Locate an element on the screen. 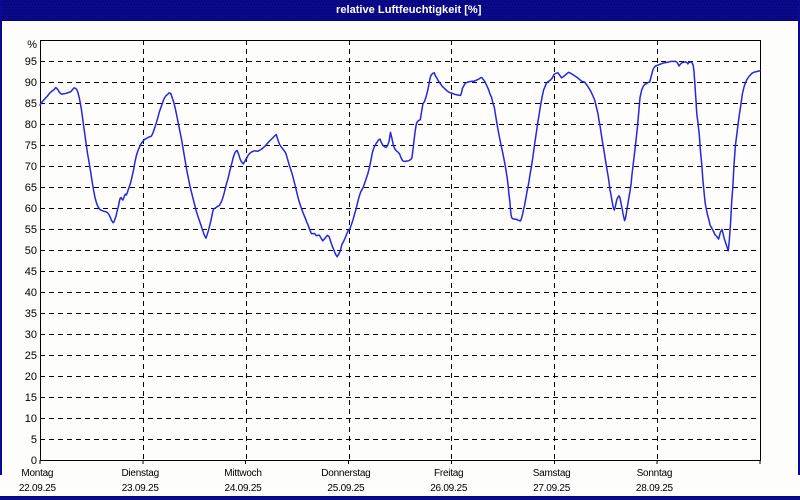 The width and height of the screenshot is (800, 500). svg-text: 35 is located at coordinates (31, 314).